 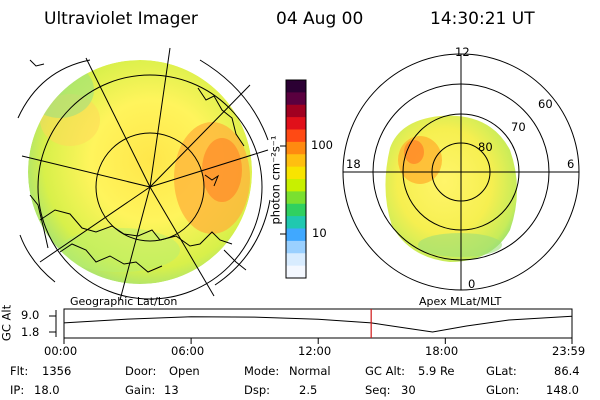 I want to click on lat-label-80: 80, so click(x=485, y=147).